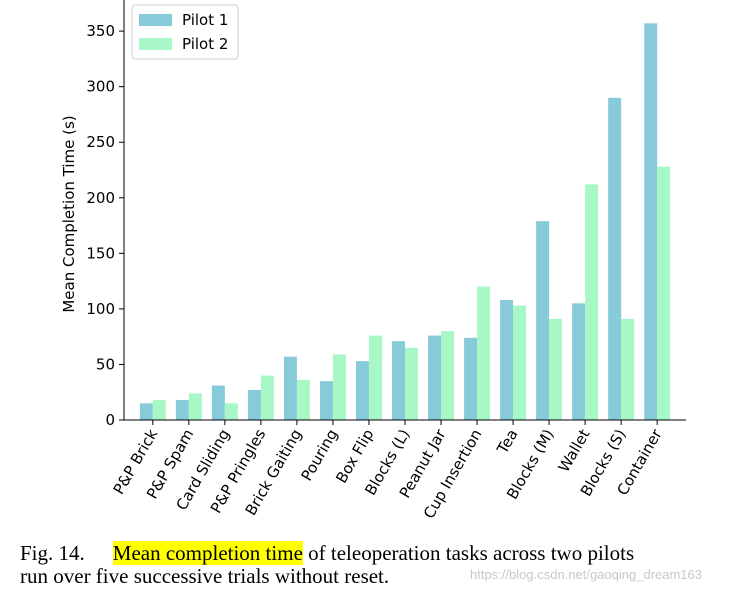  I want to click on caption-text-line1: of teleoperation tasks across two pilots, so click(468, 553).